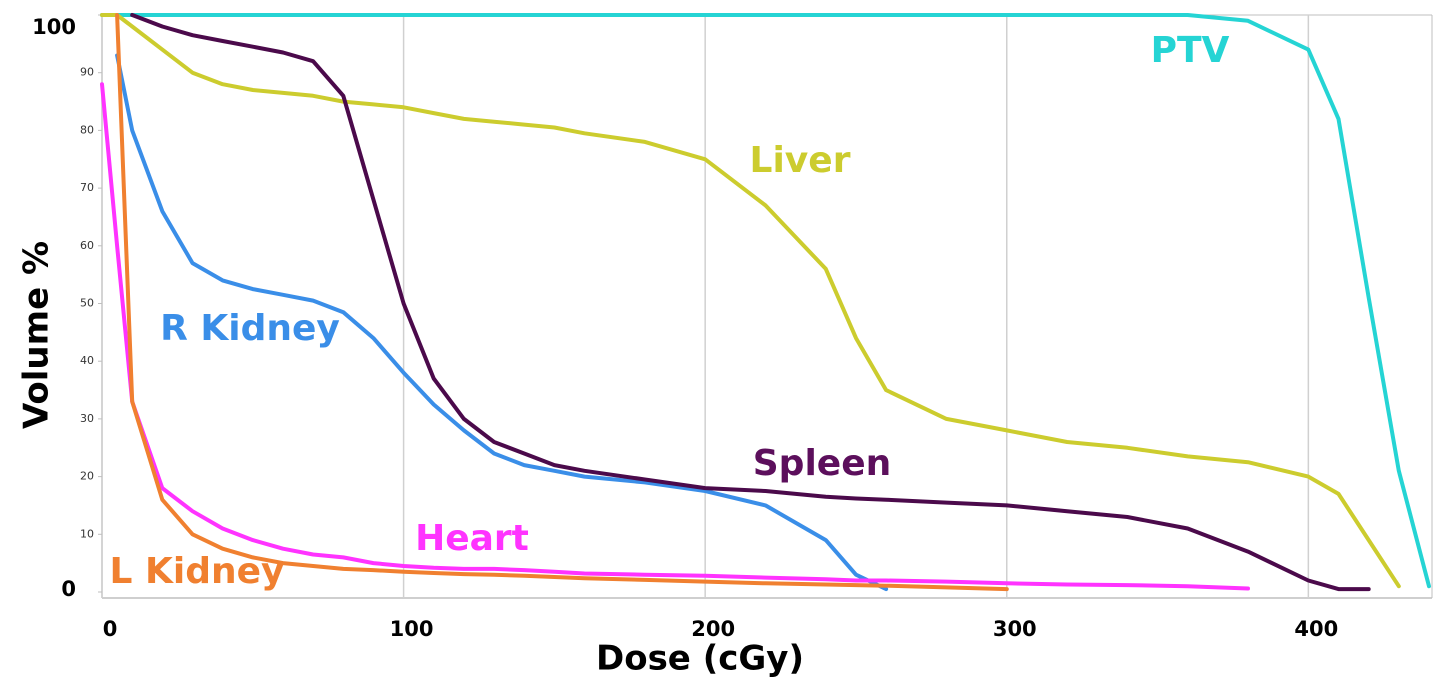 This screenshot has width=1445, height=680. I want to click on x-tick-label: 0, so click(110, 629).